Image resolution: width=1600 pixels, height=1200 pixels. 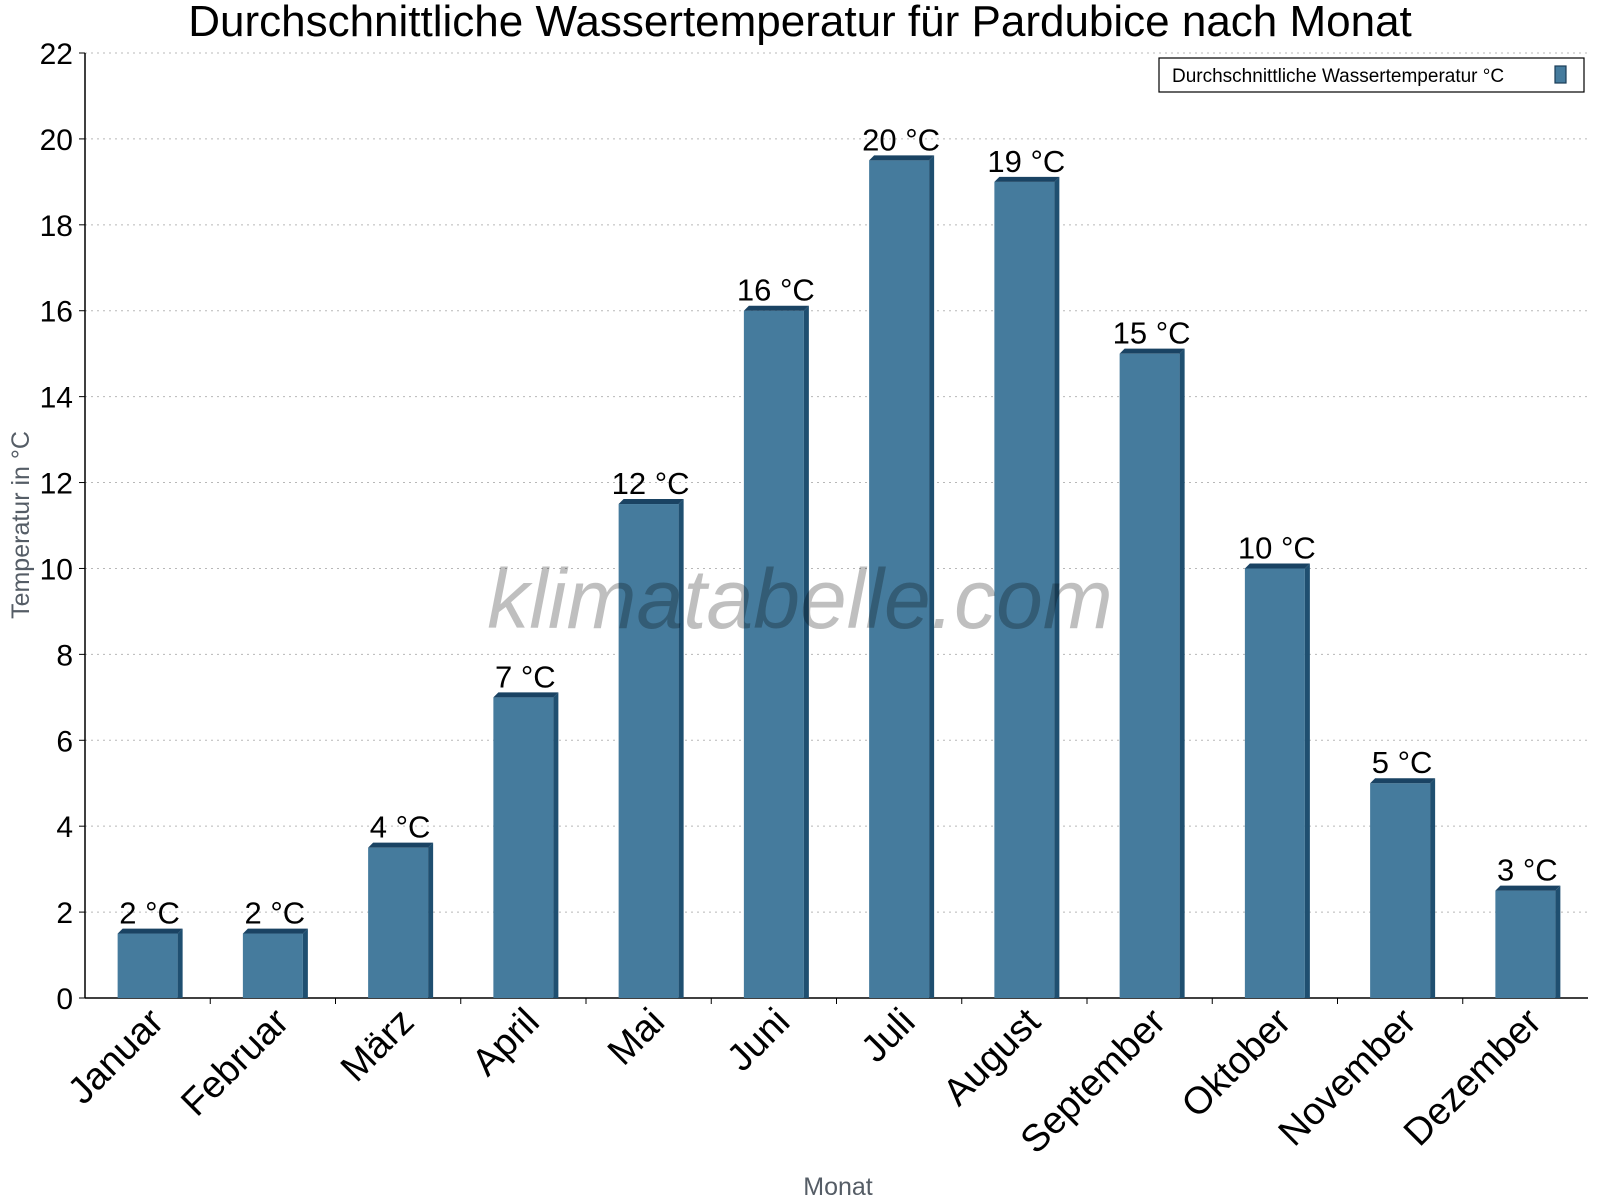 What do you see at coordinates (56, 398) in the screenshot?
I see `y-tick-label: 14` at bounding box center [56, 398].